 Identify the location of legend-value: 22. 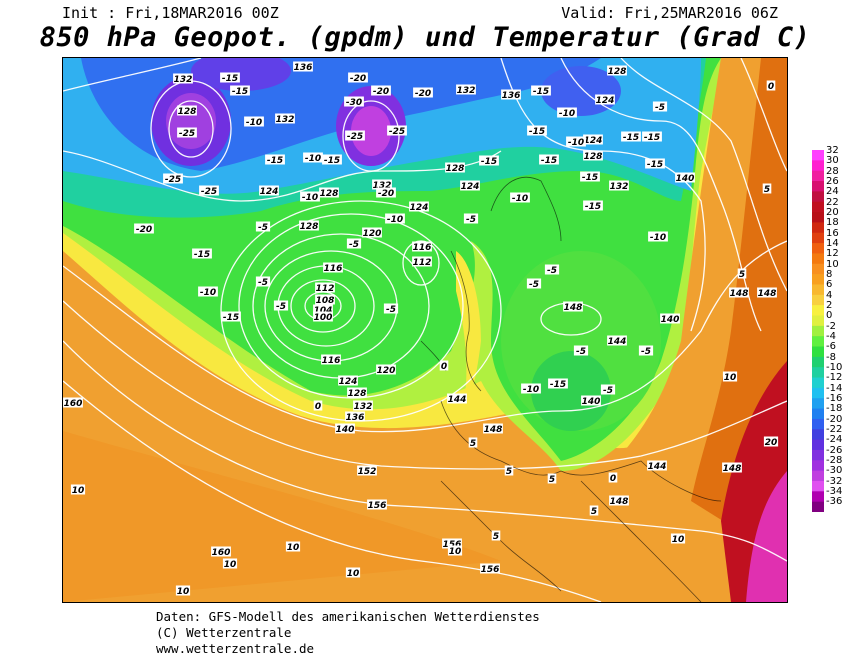
(832, 202).